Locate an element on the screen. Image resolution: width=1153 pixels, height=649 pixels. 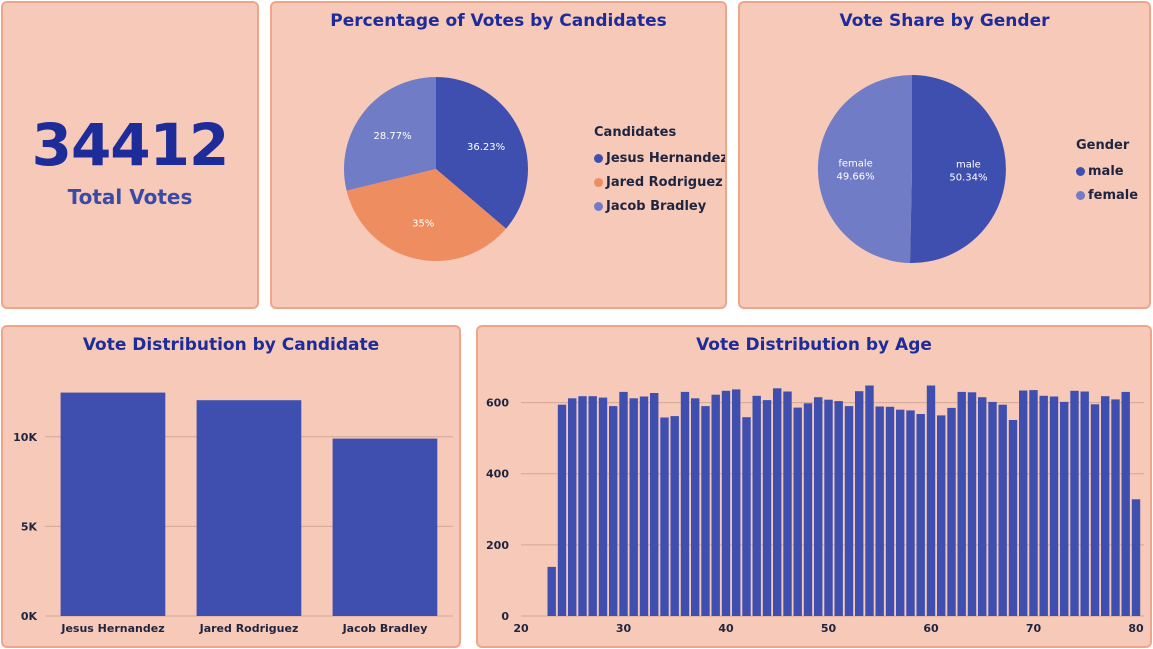
gender-pie-chart: male 50.34% female 49.66% is located at coordinates (911, 168).